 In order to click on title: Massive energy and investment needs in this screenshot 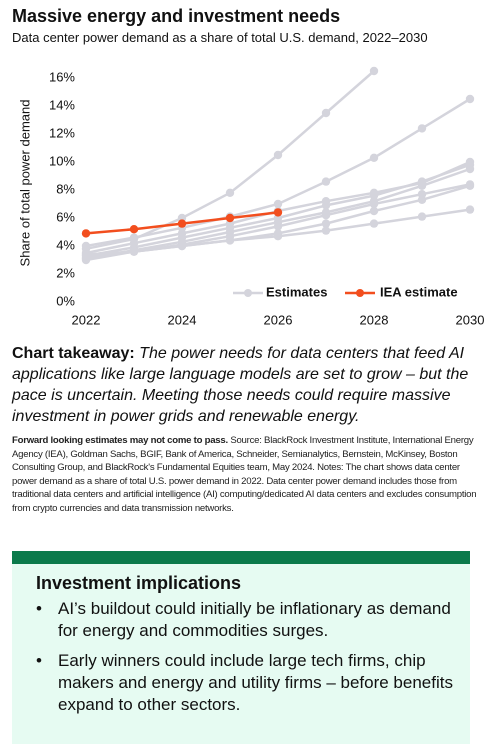, I will do `click(176, 16)`.